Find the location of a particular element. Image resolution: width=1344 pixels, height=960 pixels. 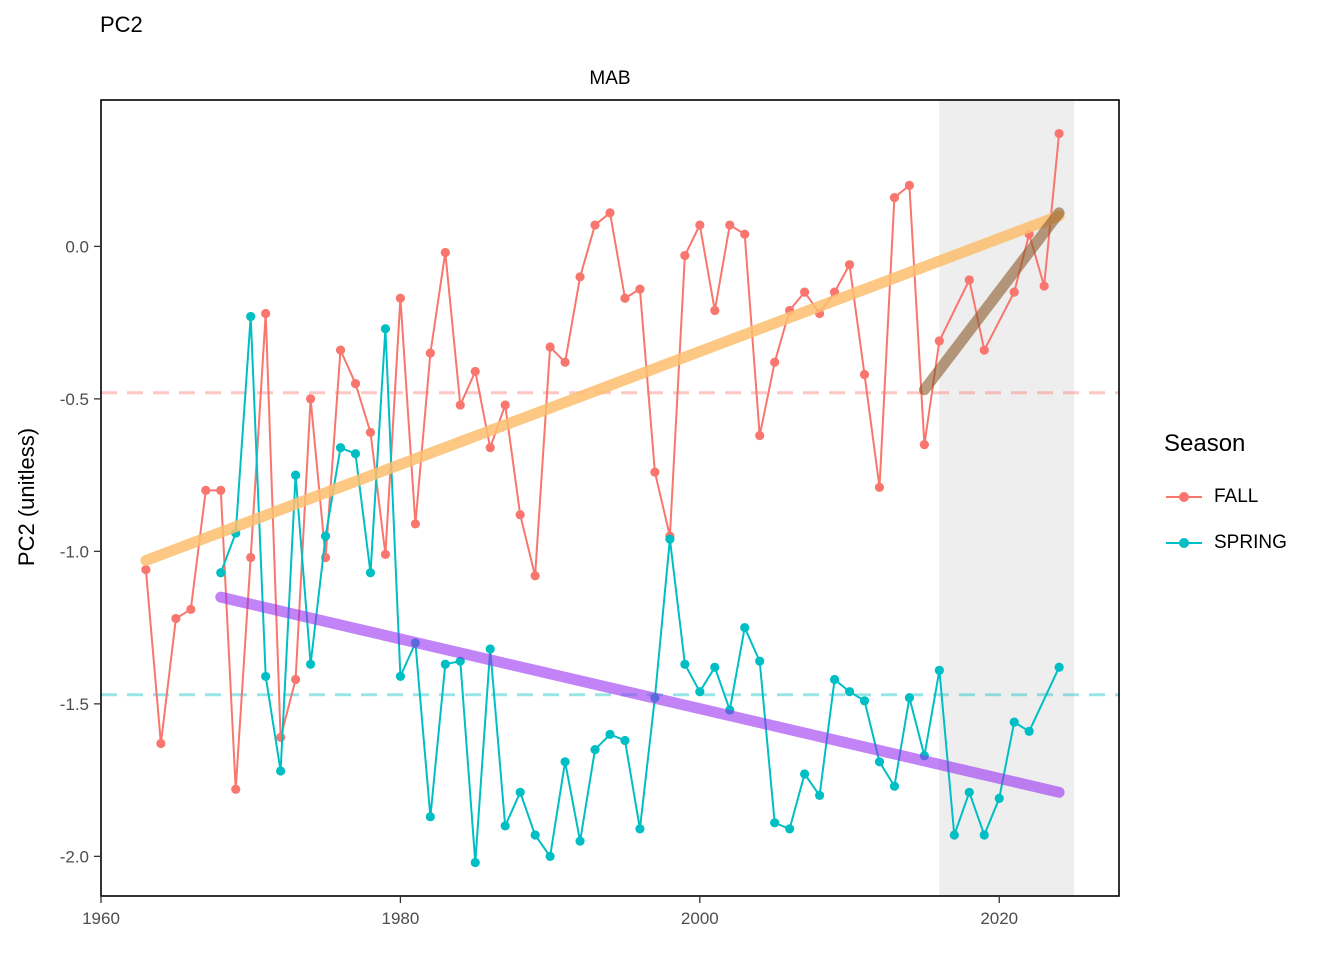

x-tick-label: 1980 is located at coordinates (400, 918).